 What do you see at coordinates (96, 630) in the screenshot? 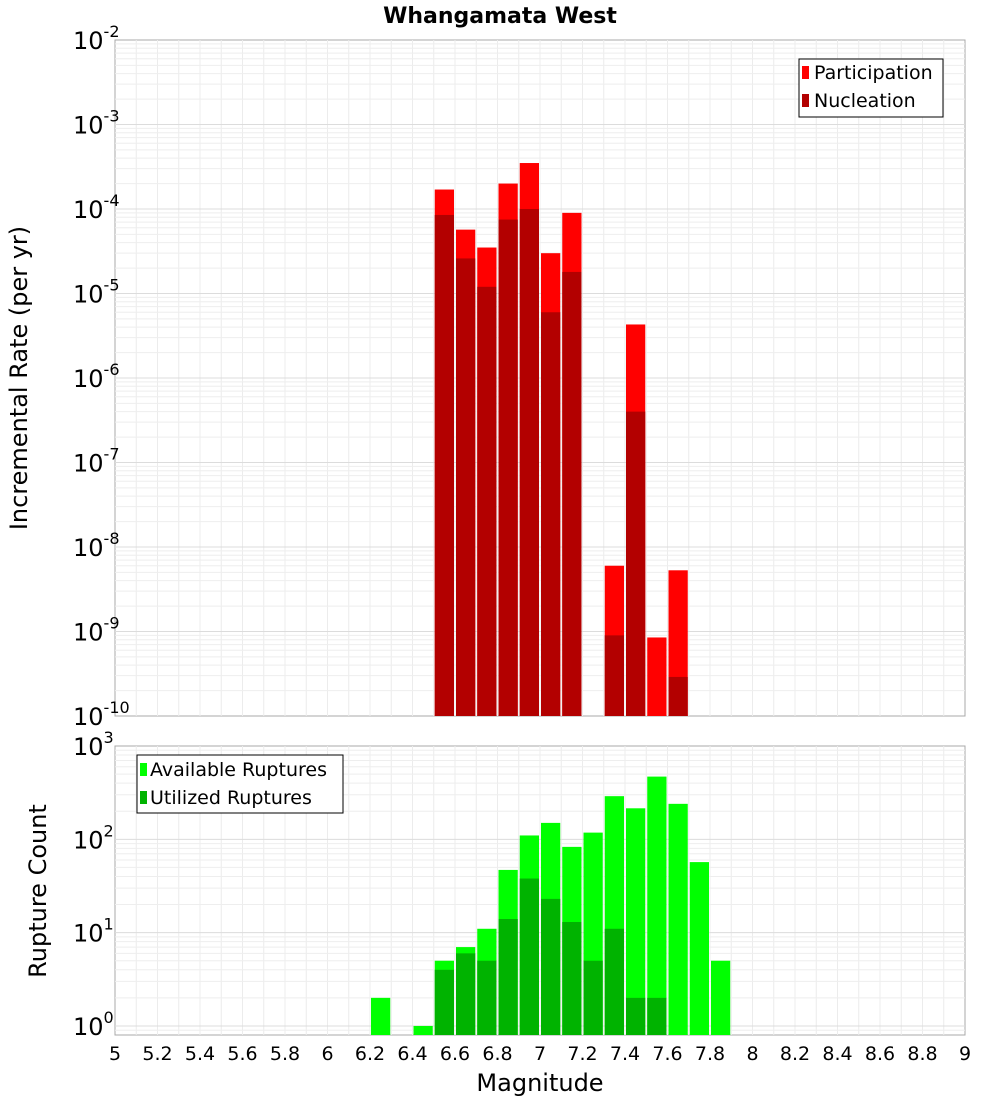
I see `y-tick-label: 10⁻⁹` at bounding box center [96, 630].